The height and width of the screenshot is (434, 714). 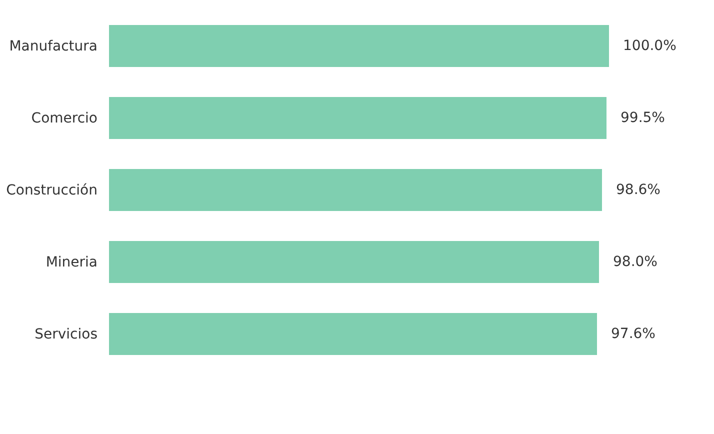 I want to click on data-label: 98.6%, so click(x=638, y=190).